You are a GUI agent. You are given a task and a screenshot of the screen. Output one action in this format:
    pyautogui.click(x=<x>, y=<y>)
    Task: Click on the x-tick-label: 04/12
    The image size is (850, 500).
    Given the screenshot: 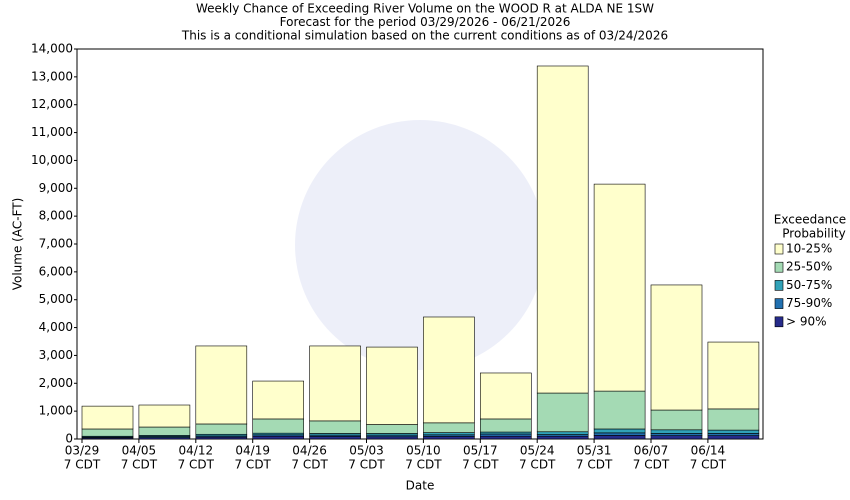 What is the action you would take?
    pyautogui.click(x=196, y=451)
    